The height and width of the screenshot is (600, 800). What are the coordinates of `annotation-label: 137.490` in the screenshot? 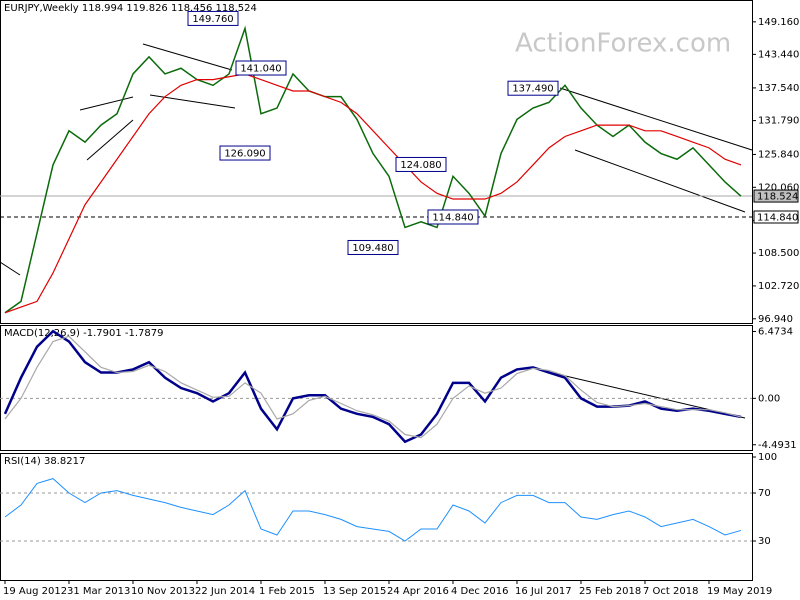 It's located at (532, 89).